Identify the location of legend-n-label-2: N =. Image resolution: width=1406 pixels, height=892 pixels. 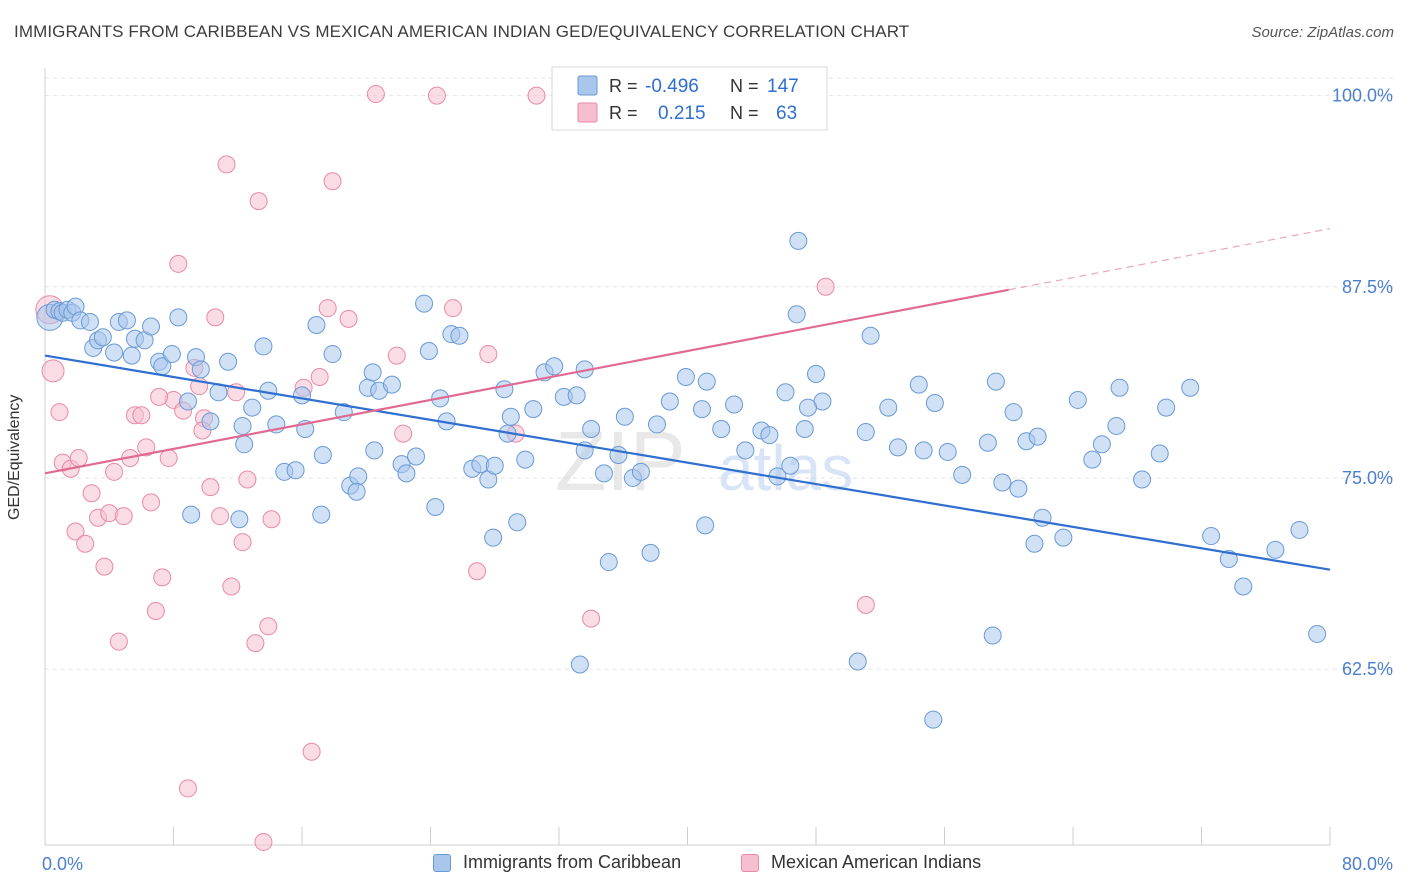
(744, 113).